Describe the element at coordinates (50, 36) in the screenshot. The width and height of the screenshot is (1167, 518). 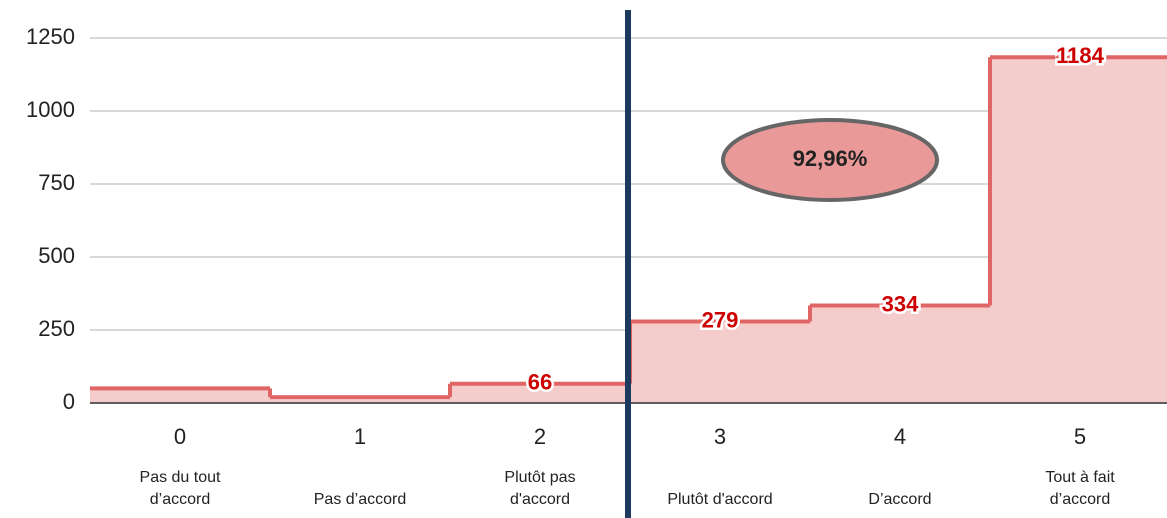
I see `y-tick-label: 1250` at that location.